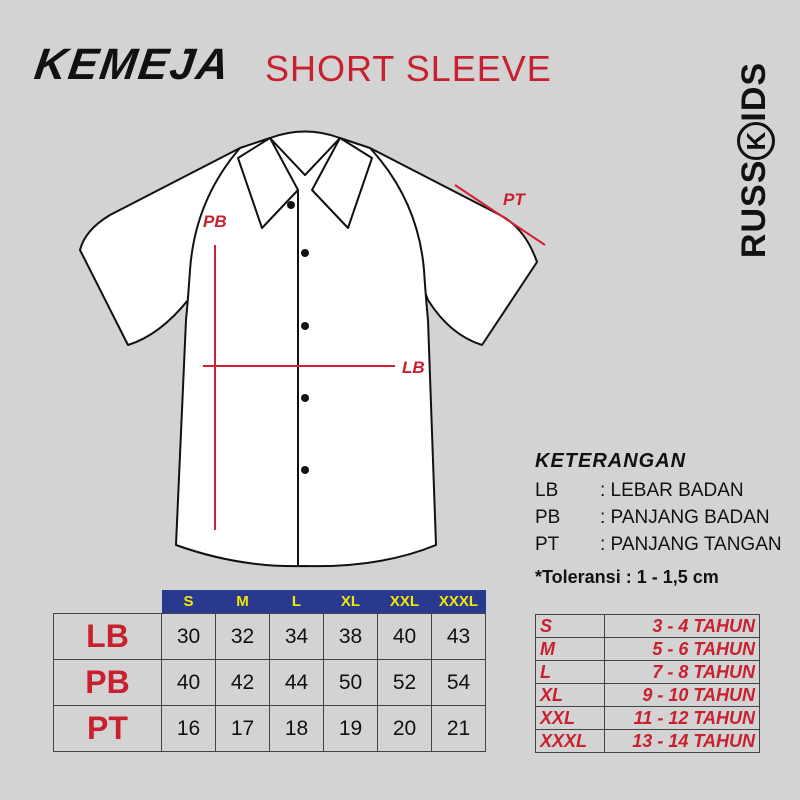  Describe the element at coordinates (242, 602) in the screenshot. I see `column-header: M` at that location.